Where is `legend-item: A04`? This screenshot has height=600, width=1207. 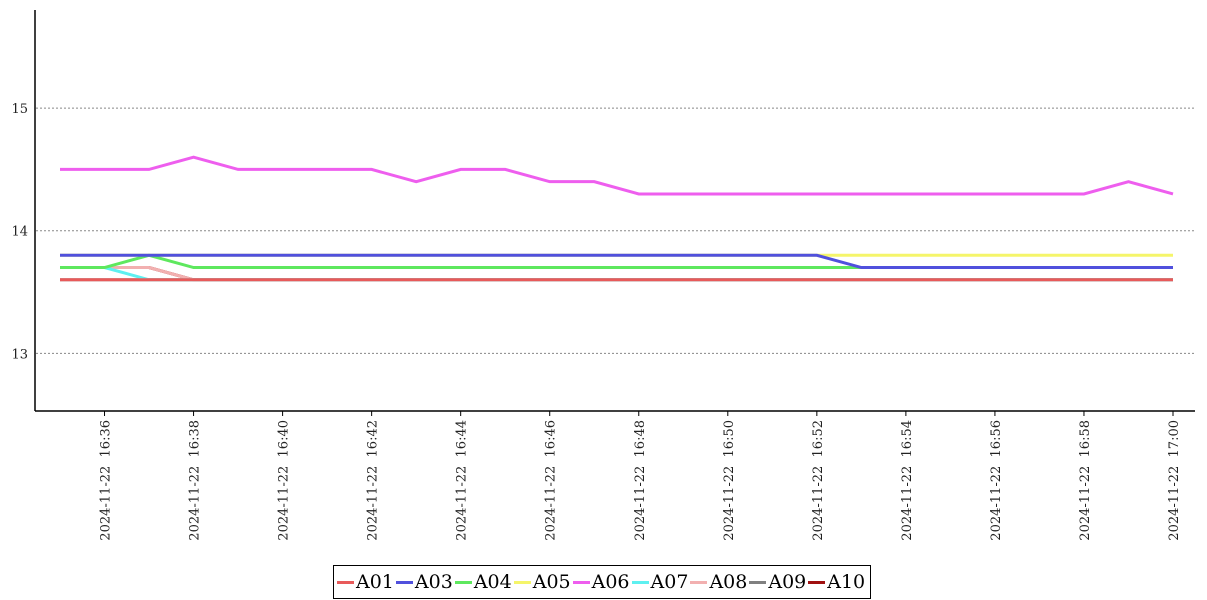 legend-item: A04 is located at coordinates (483, 582).